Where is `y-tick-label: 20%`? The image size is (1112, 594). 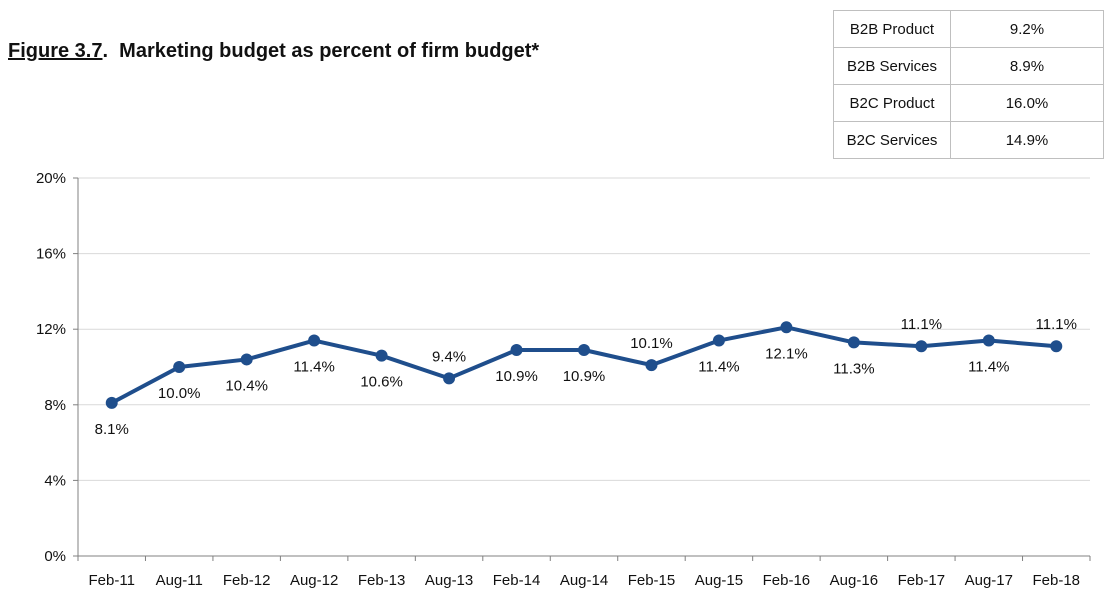
y-tick-label: 20% is located at coordinates (51, 178).